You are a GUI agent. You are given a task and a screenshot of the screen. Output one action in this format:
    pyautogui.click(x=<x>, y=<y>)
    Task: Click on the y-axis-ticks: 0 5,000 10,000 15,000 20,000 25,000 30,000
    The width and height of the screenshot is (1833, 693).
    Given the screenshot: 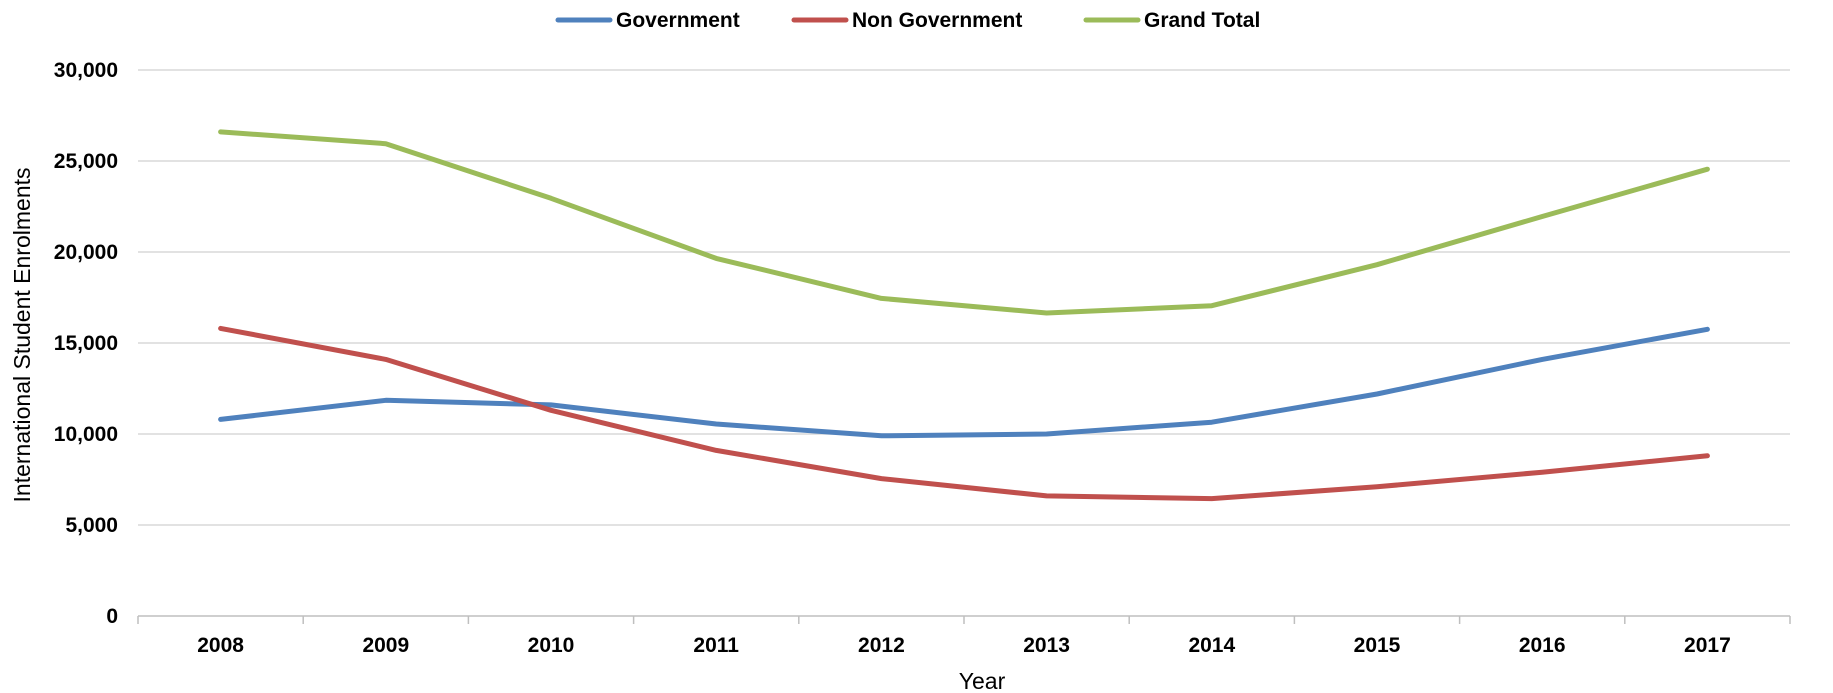 What is the action you would take?
    pyautogui.click(x=86, y=343)
    